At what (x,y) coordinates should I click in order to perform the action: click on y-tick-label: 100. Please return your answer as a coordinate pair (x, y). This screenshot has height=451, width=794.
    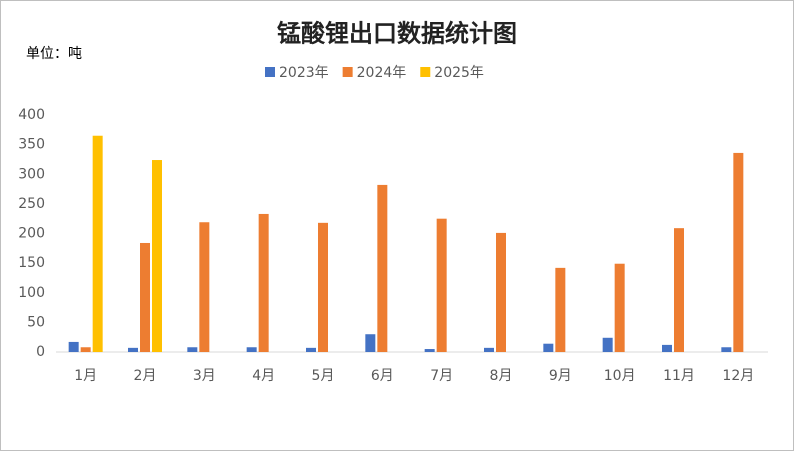
    Looking at the image, I should click on (31, 293).